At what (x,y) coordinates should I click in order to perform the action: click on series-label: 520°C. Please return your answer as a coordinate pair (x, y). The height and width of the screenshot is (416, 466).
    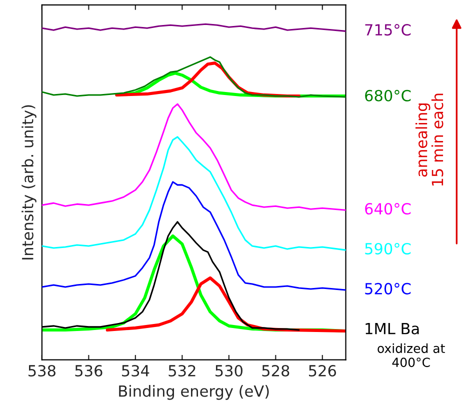
    Looking at the image, I should click on (388, 288).